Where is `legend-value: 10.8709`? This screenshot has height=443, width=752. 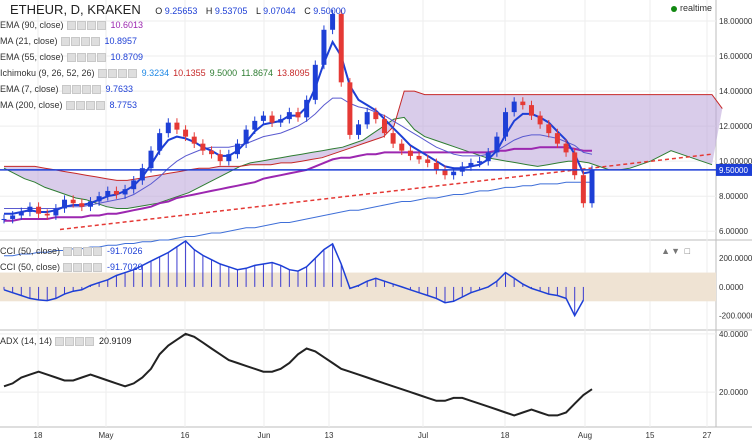 legend-value: 10.8709 is located at coordinates (127, 57).